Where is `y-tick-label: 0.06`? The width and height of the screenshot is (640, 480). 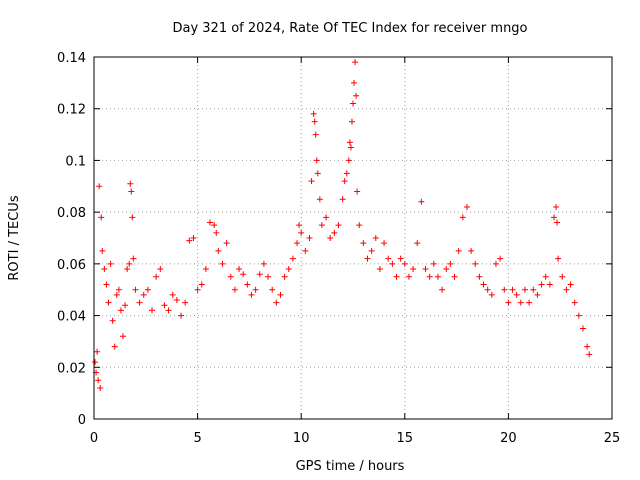 y-tick-label: 0.06 is located at coordinates (71, 265).